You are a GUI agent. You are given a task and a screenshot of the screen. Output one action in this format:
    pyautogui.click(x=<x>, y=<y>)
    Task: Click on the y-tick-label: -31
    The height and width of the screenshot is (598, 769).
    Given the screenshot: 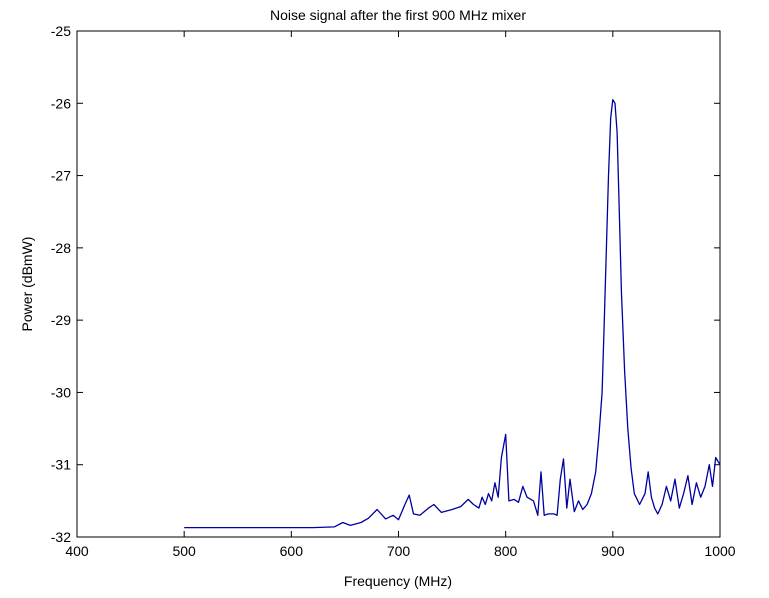 What is the action you would take?
    pyautogui.click(x=61, y=465)
    